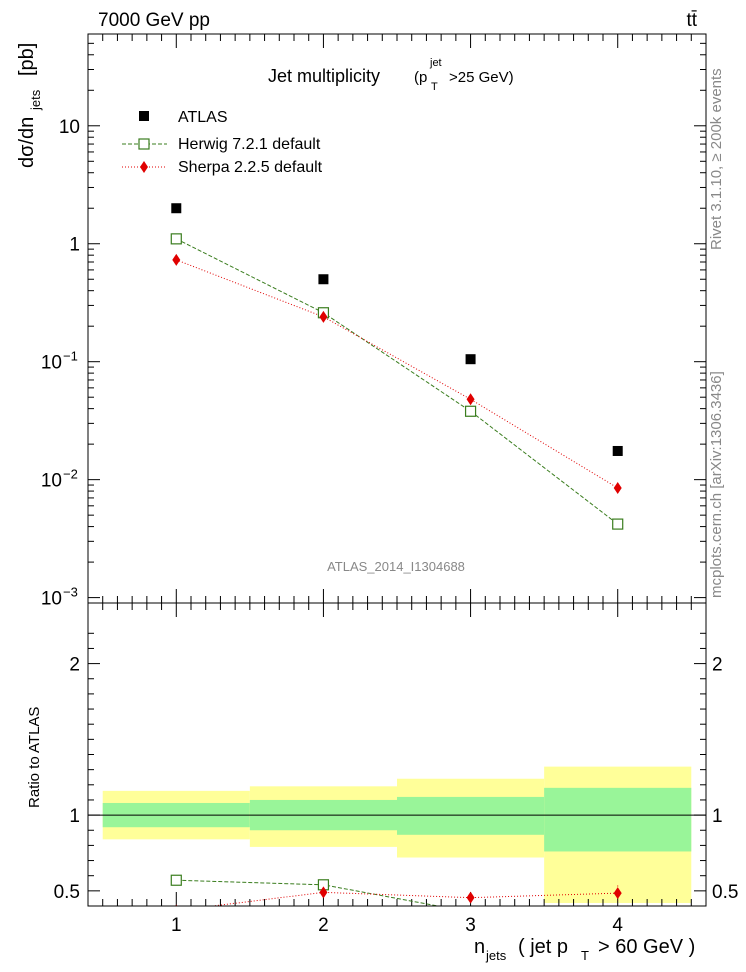 The height and width of the screenshot is (972, 746). What do you see at coordinates (249, 144) in the screenshot?
I see `legend-label-herwig: Herwig 7.2.1 default` at bounding box center [249, 144].